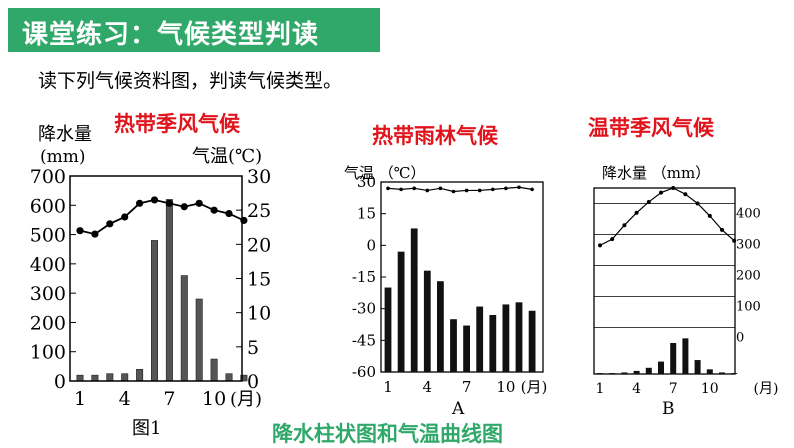 The height and width of the screenshot is (448, 794). What do you see at coordinates (259, 245) in the screenshot?
I see `chart1-temp-tick-label: 20` at bounding box center [259, 245].